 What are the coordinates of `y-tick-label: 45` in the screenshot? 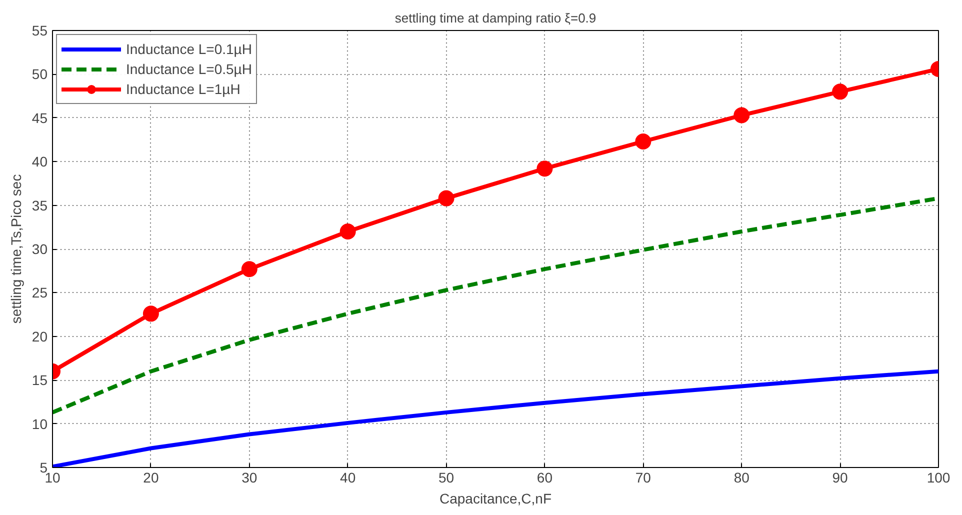 It's located at (40, 118).